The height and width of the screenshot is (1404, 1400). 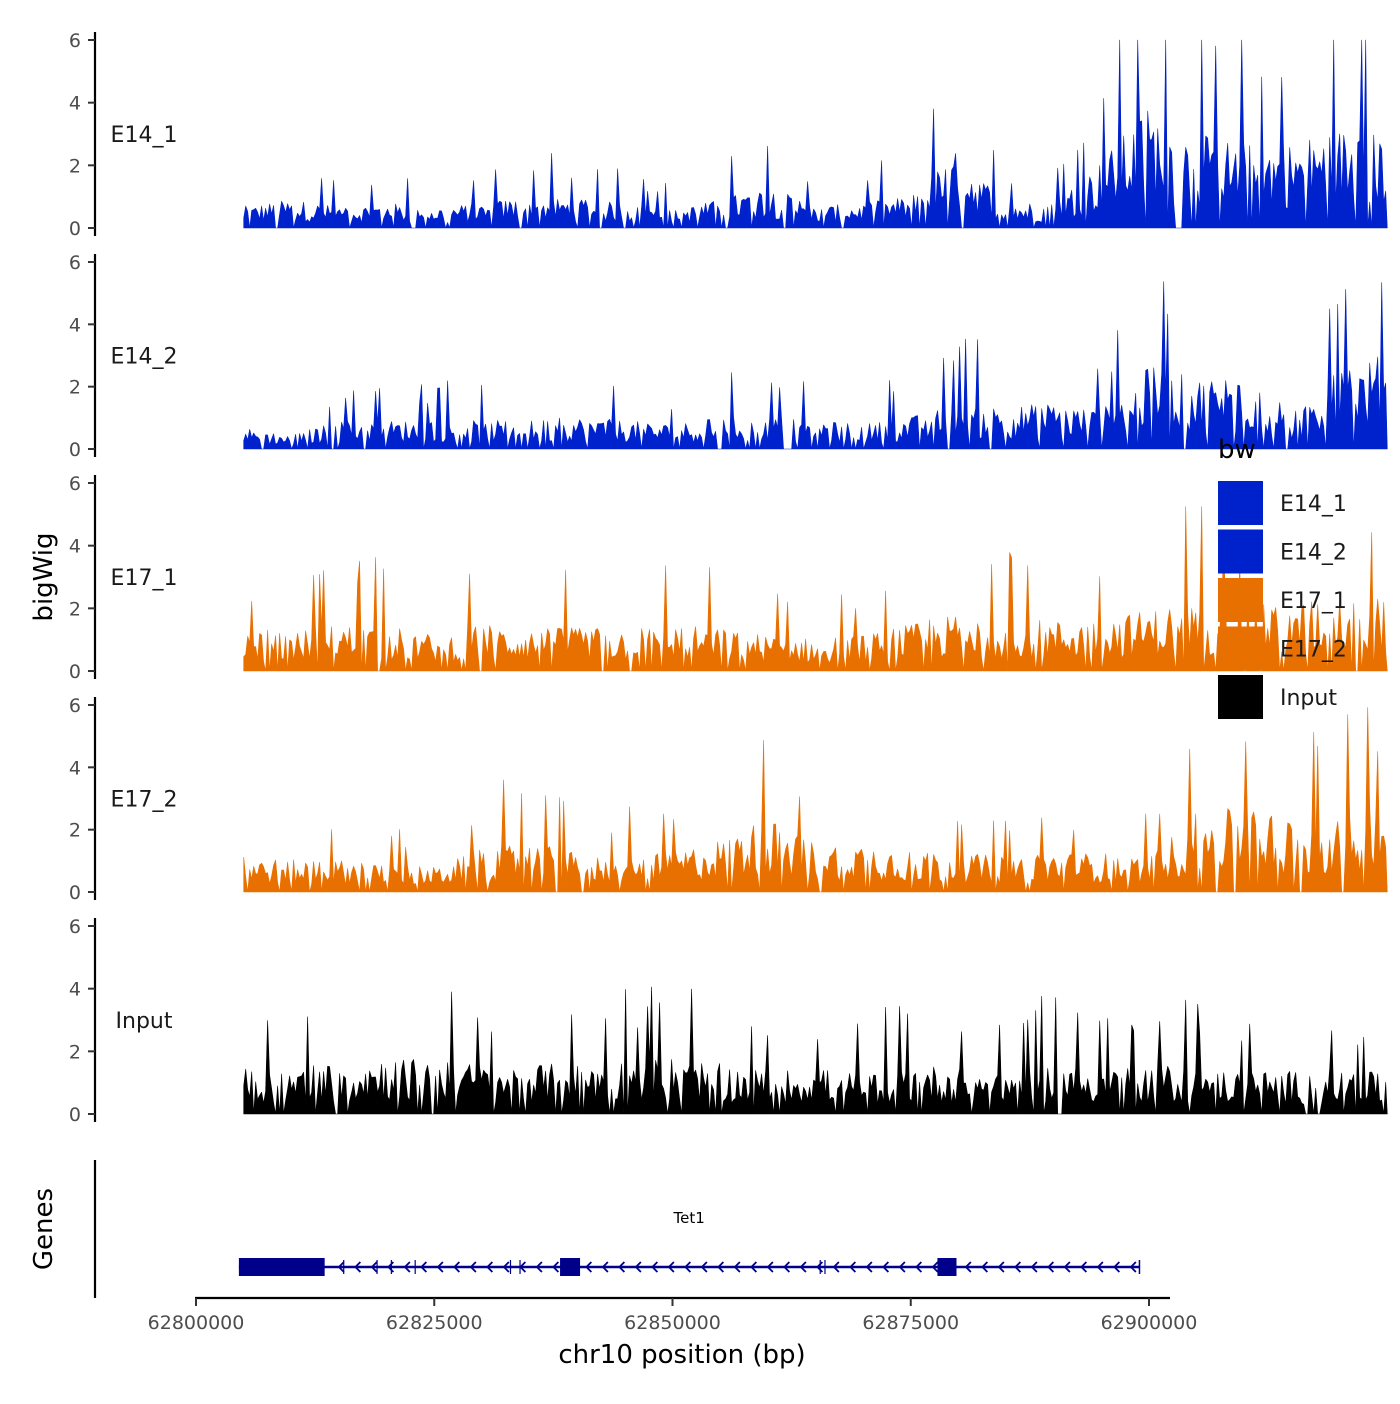 I want to click on legend-label-E17_2: E17_2, so click(x=1313, y=650).